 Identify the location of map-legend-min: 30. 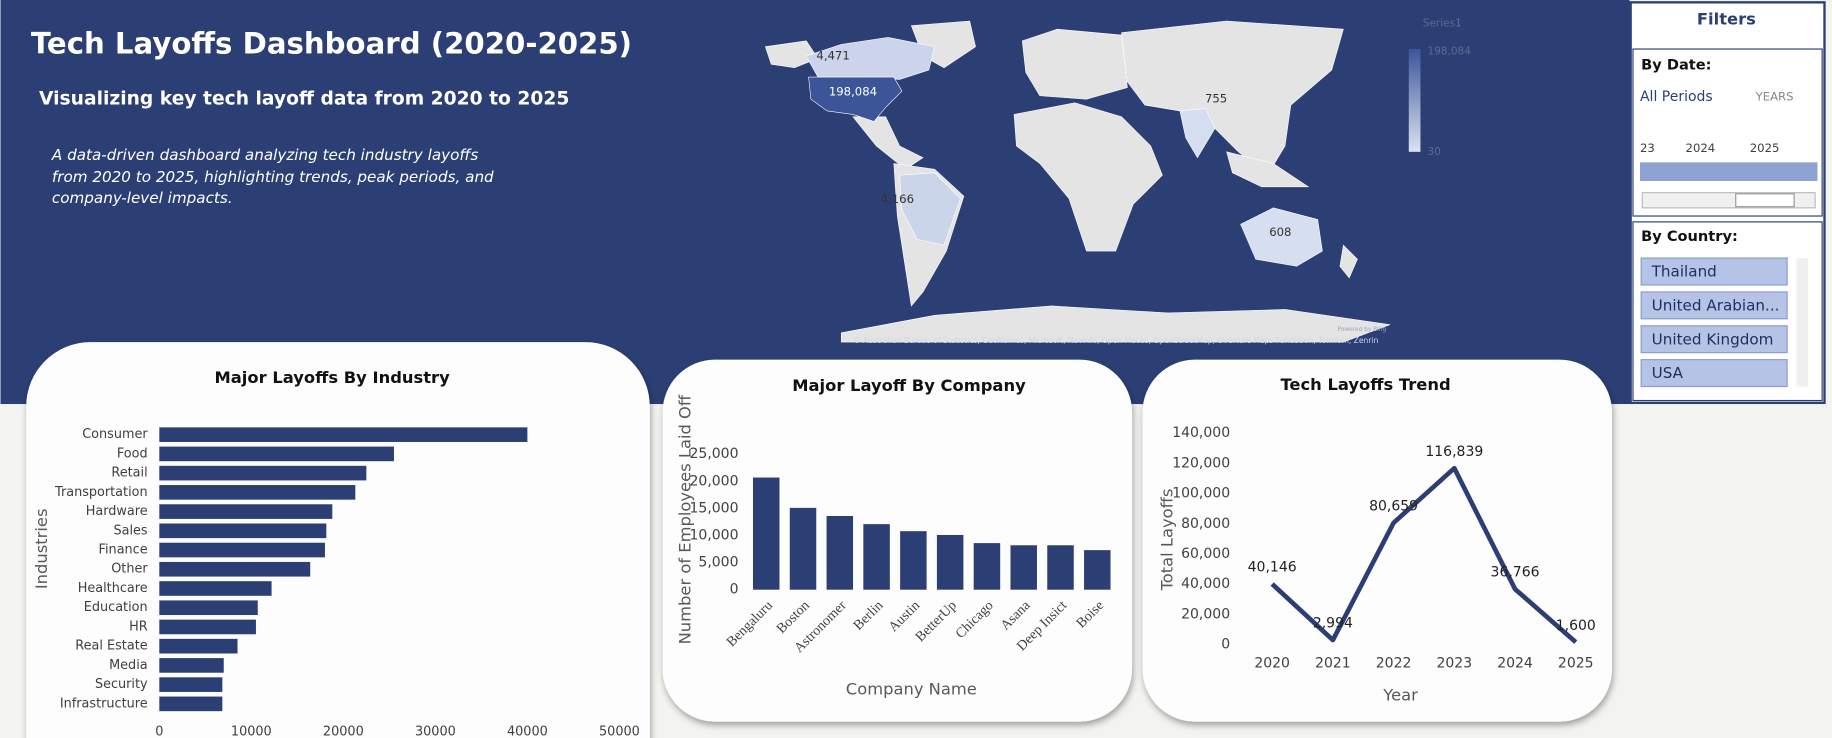
(1433, 152).